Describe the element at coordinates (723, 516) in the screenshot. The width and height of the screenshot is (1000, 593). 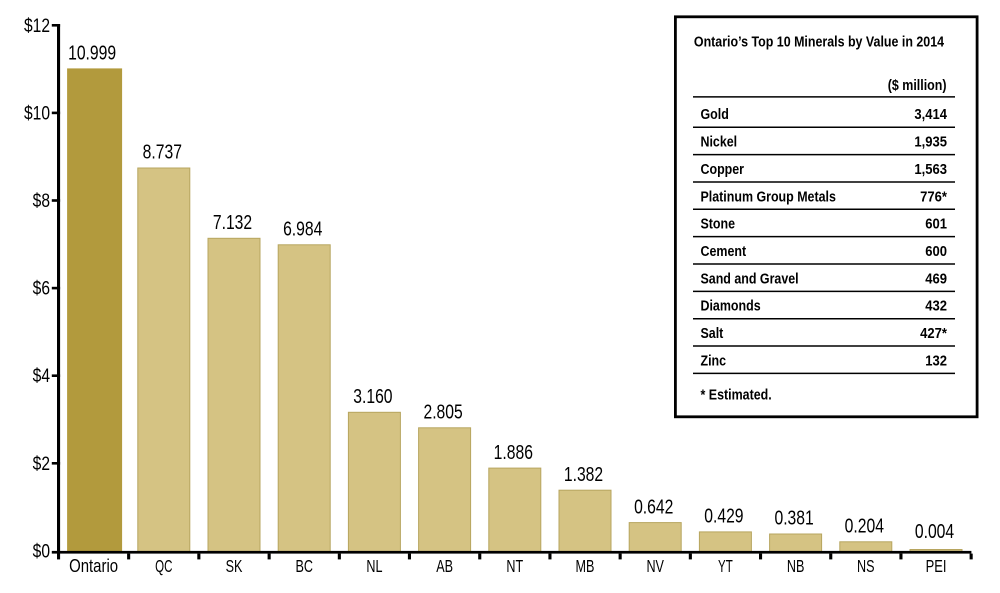
I see `svg-text: 0.429` at that location.